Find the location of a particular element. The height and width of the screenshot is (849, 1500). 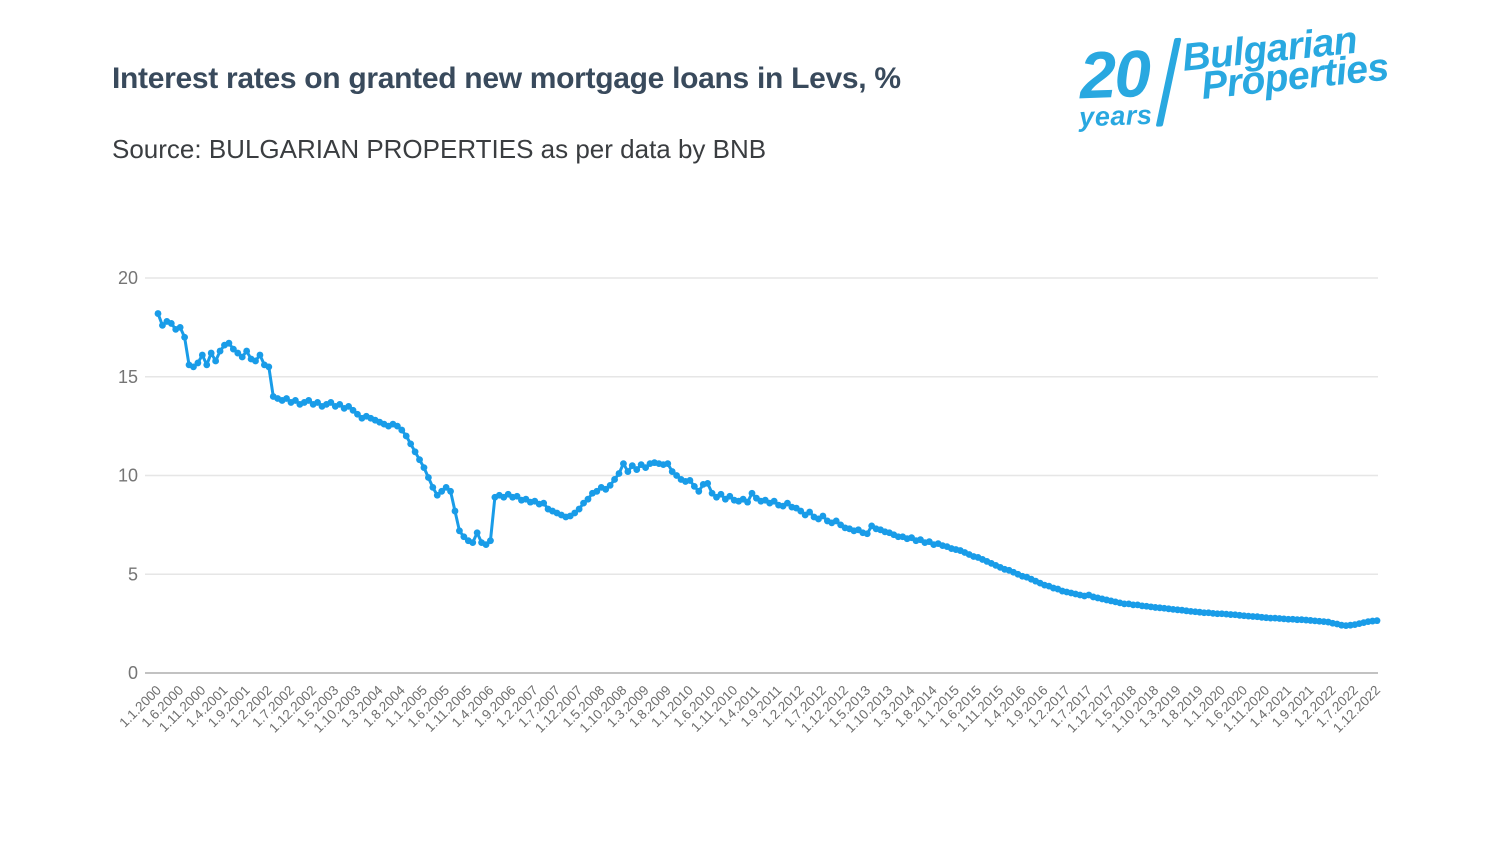

bulgarian-properties-logo: 20 years Bulgarian Properties is located at coordinates (1233, 76).